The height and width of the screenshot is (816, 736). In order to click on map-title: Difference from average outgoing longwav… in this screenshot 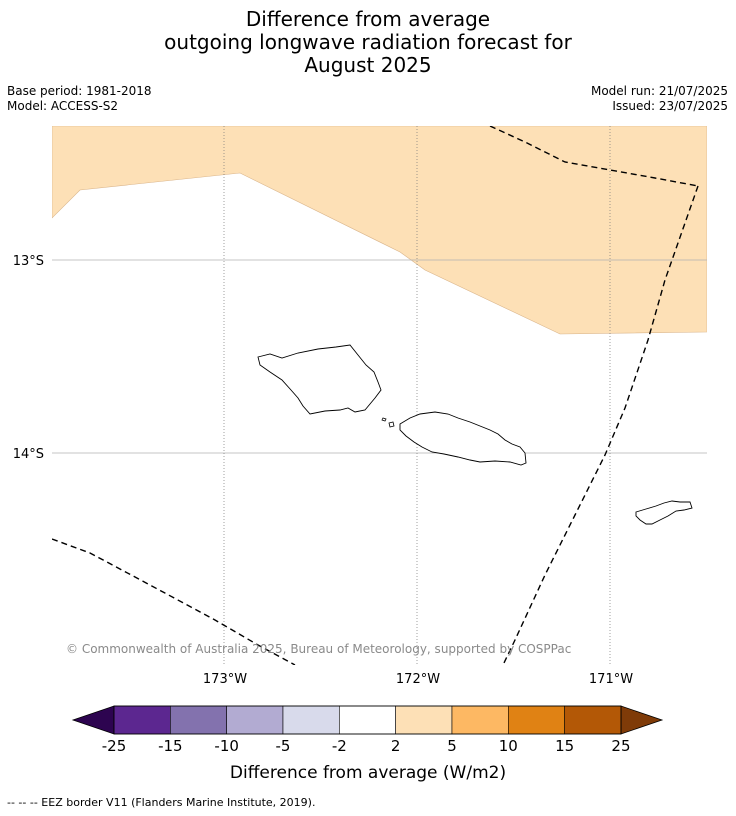, I will do `click(368, 42)`.